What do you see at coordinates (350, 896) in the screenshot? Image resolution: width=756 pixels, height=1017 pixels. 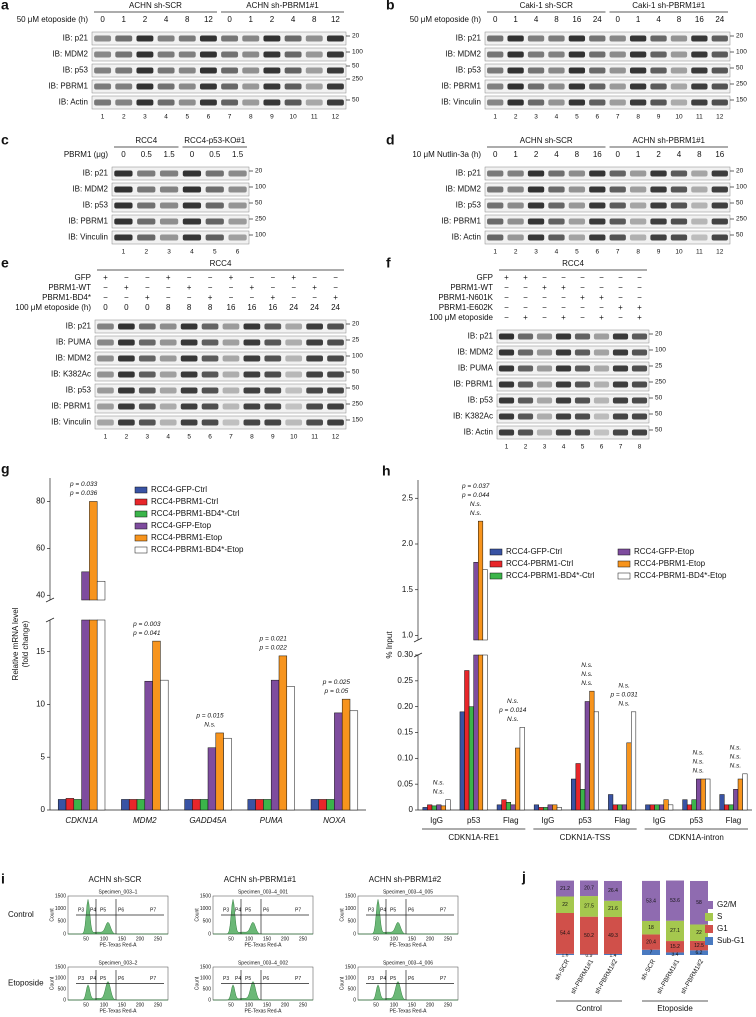 I see `y-tick-label: 1500` at bounding box center [350, 896].